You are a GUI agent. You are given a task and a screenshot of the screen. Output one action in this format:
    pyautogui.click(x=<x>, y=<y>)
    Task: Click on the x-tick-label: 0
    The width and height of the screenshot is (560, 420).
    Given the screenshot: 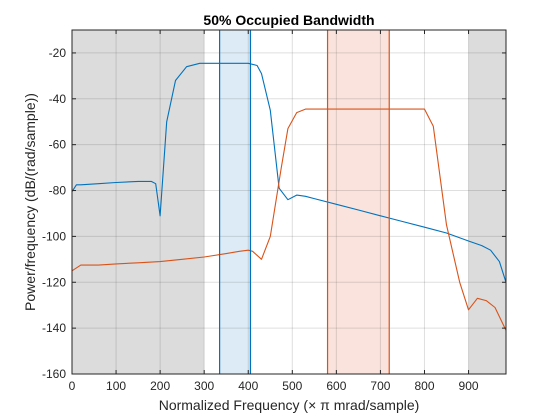 What is the action you would take?
    pyautogui.click(x=72, y=386)
    